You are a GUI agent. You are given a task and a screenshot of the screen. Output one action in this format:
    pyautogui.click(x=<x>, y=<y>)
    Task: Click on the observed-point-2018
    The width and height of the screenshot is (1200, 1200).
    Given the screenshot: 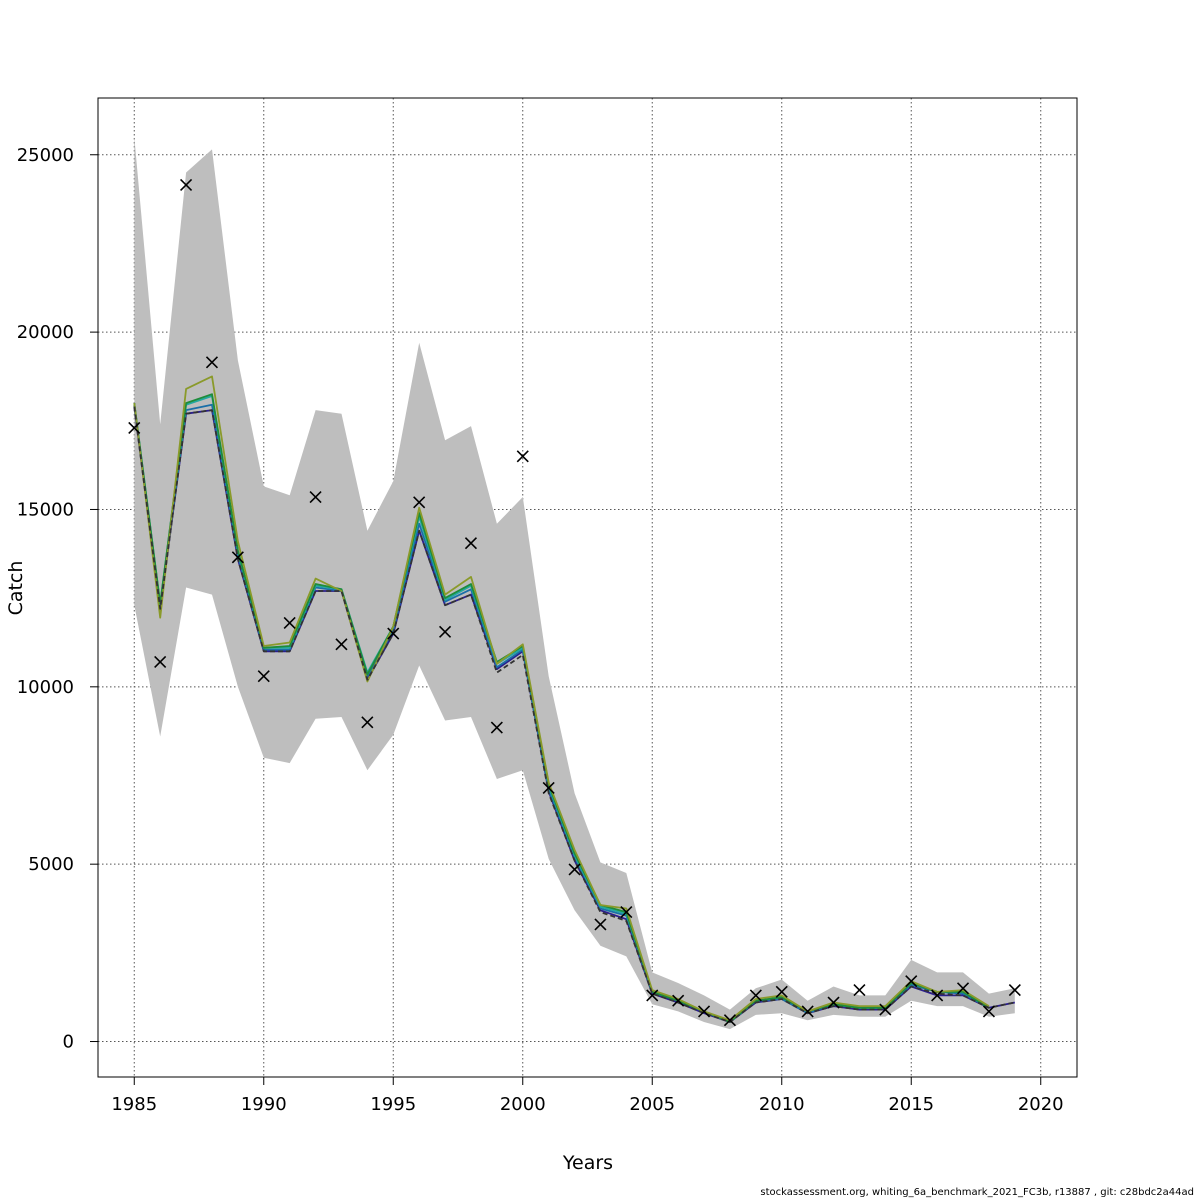 What is the action you would take?
    pyautogui.click(x=989, y=1011)
    